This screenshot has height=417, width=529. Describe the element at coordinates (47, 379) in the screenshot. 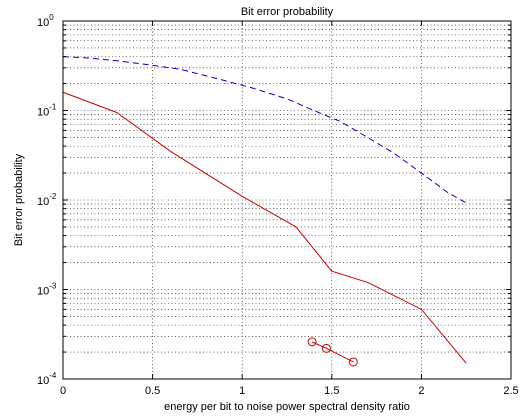

I see `y-tick-label: 10⁻⁴` at that location.